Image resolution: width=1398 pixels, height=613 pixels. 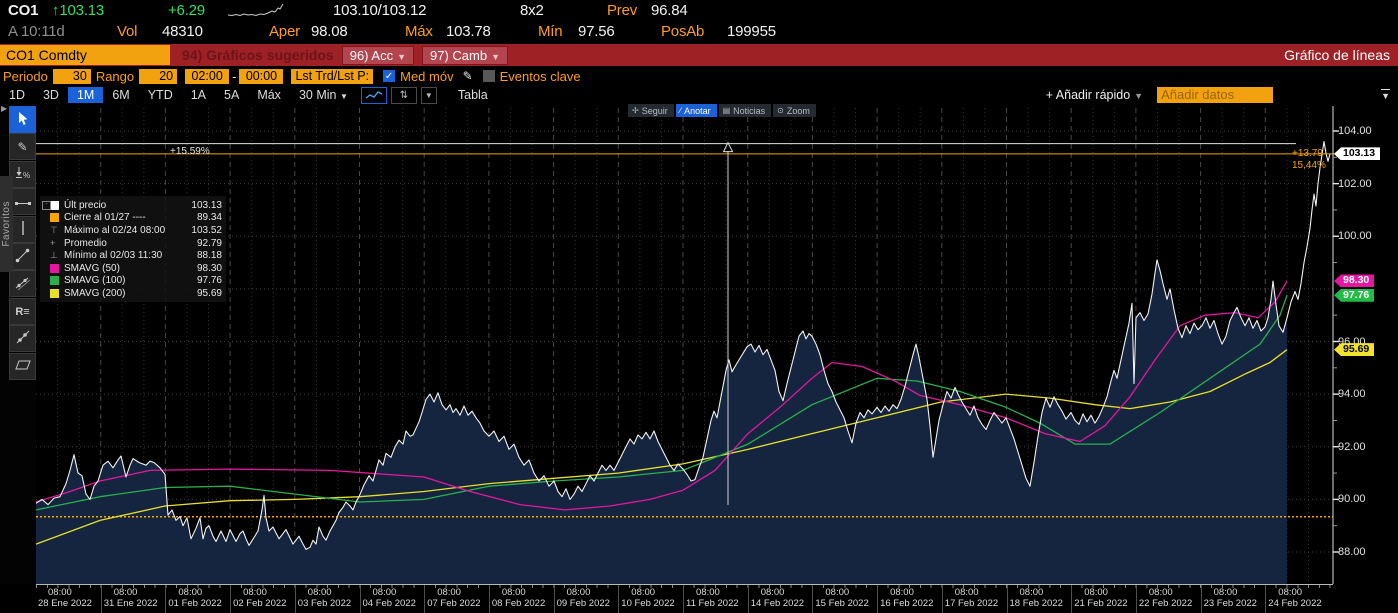 I want to click on tab-1a: 1A, so click(x=198, y=95).